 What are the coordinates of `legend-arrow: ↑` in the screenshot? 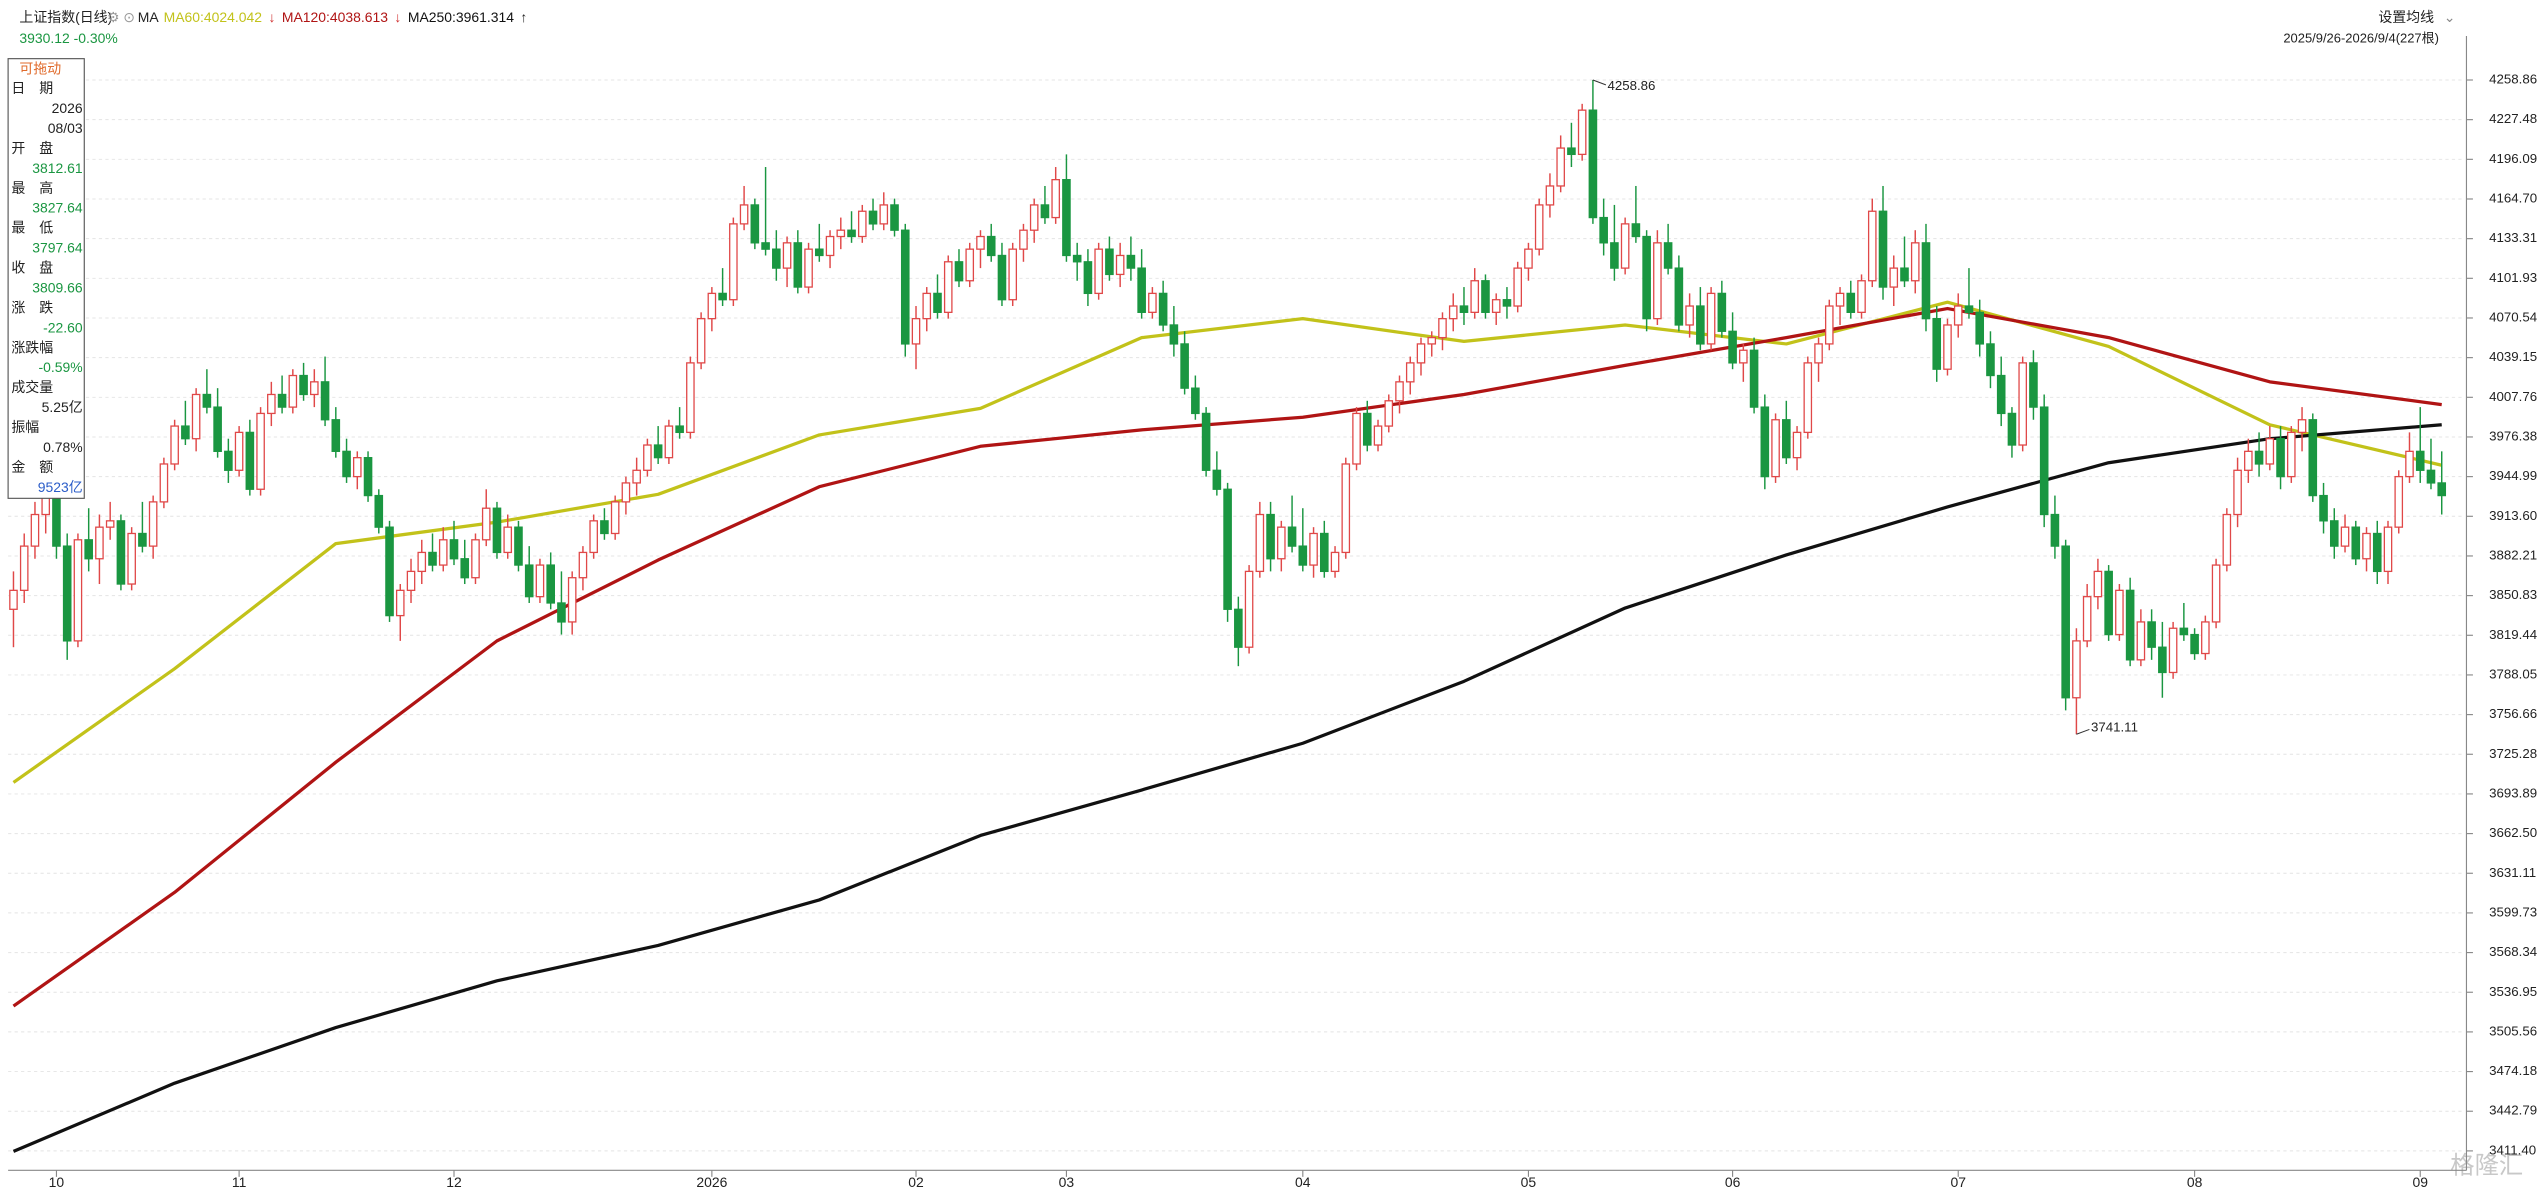 It's located at (523, 17).